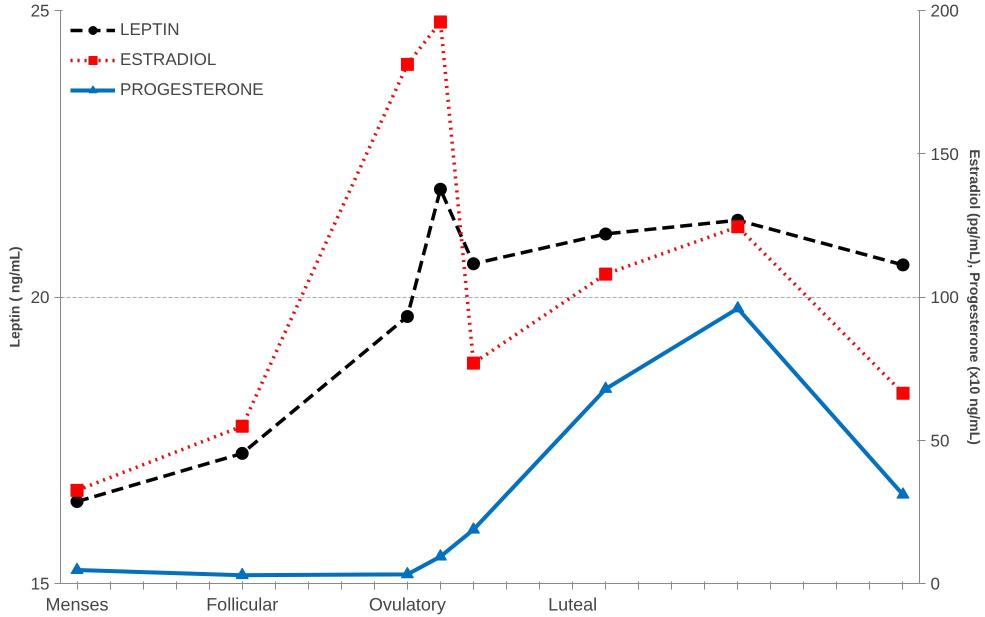  Describe the element at coordinates (40, 584) in the screenshot. I see `y-tick-label: 15` at that location.